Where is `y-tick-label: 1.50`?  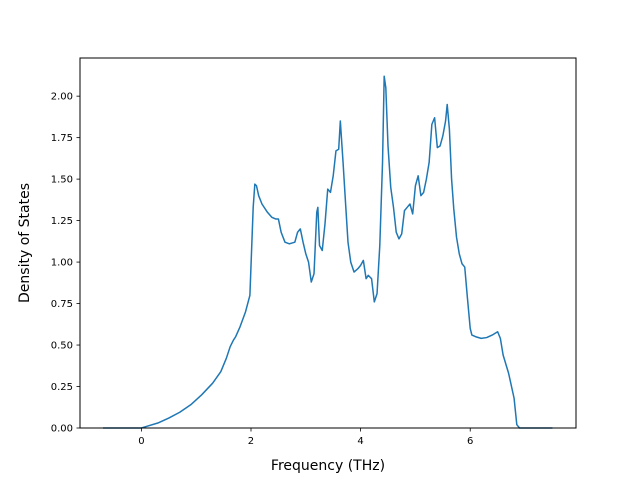
y-tick-label: 1.50 is located at coordinates (62, 180).